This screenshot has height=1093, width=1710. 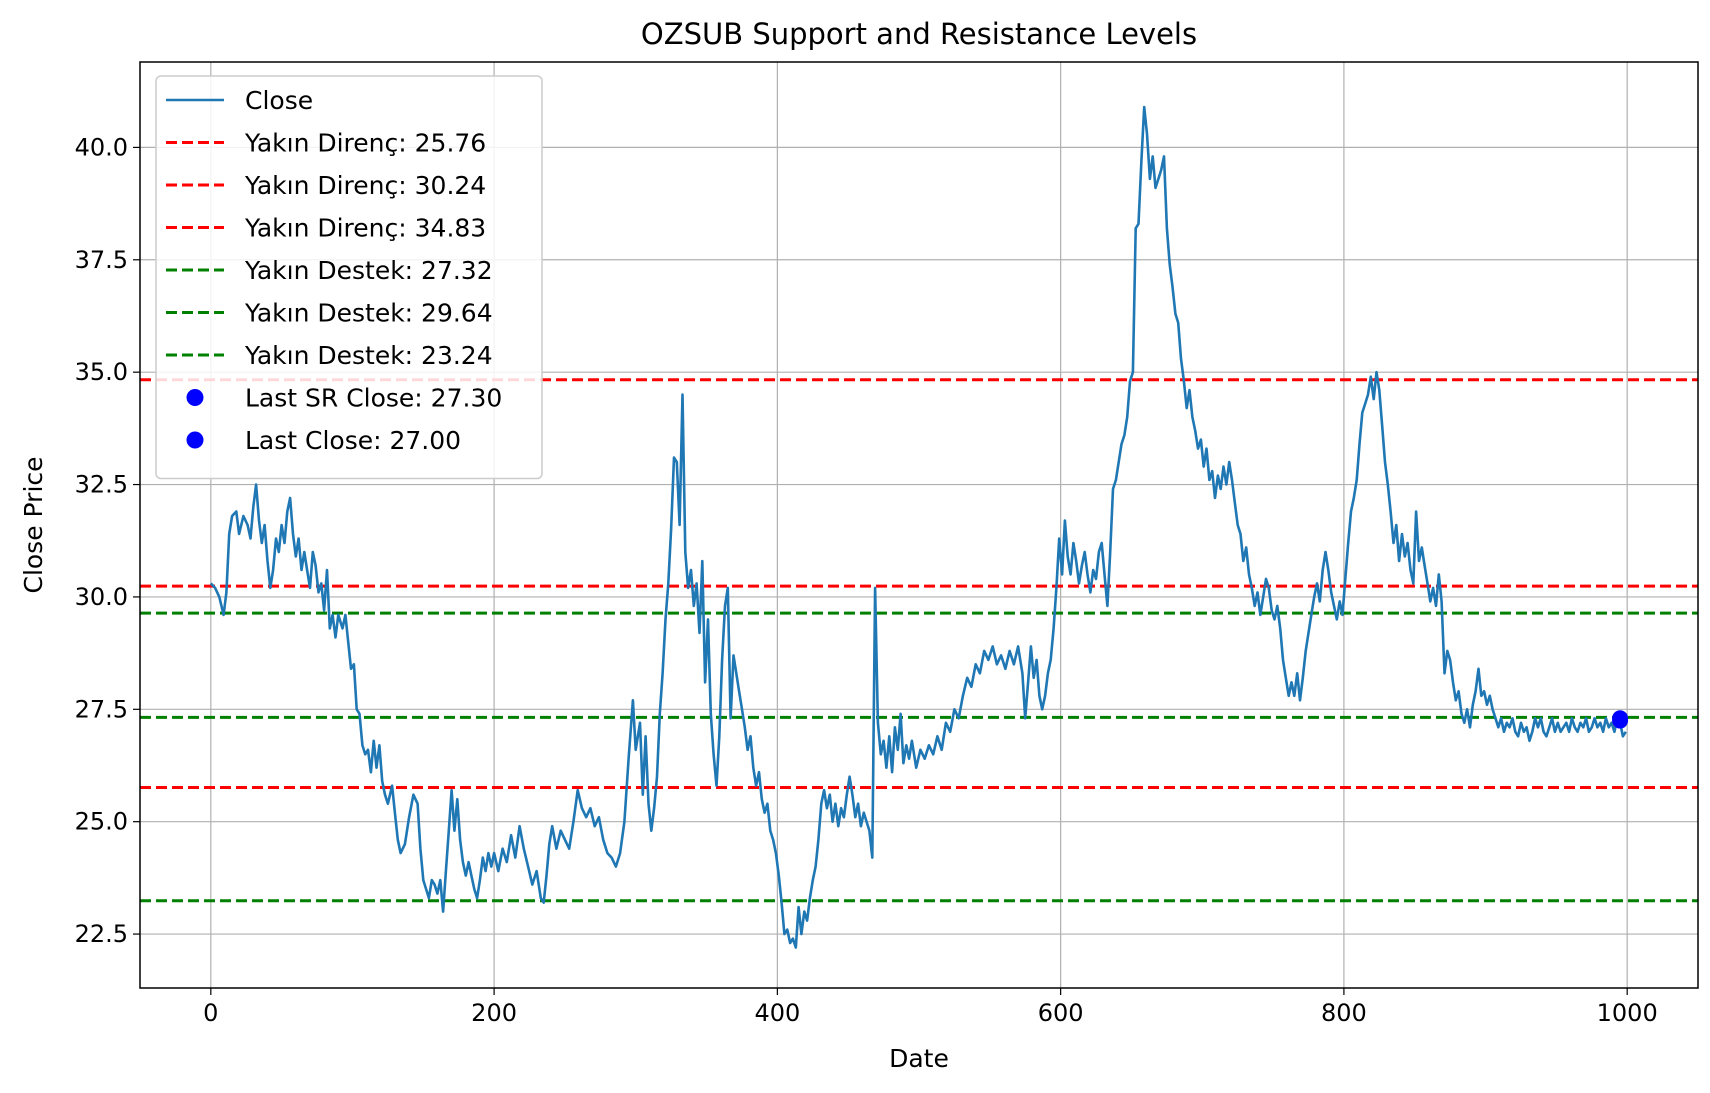 I want to click on x-axis-title: Date, so click(x=919, y=1058).